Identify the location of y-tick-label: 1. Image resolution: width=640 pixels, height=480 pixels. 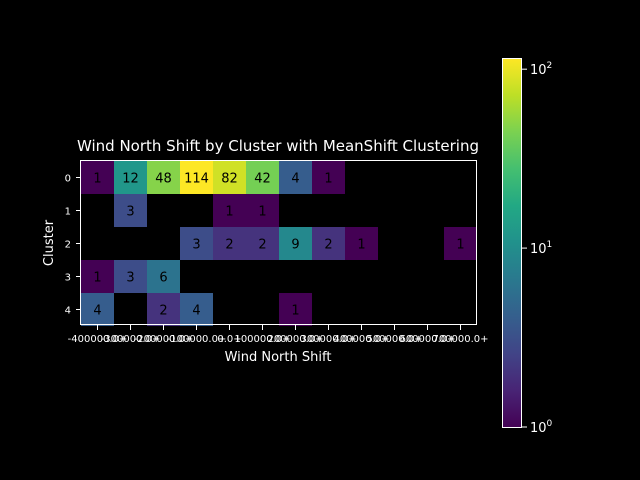
(68, 212).